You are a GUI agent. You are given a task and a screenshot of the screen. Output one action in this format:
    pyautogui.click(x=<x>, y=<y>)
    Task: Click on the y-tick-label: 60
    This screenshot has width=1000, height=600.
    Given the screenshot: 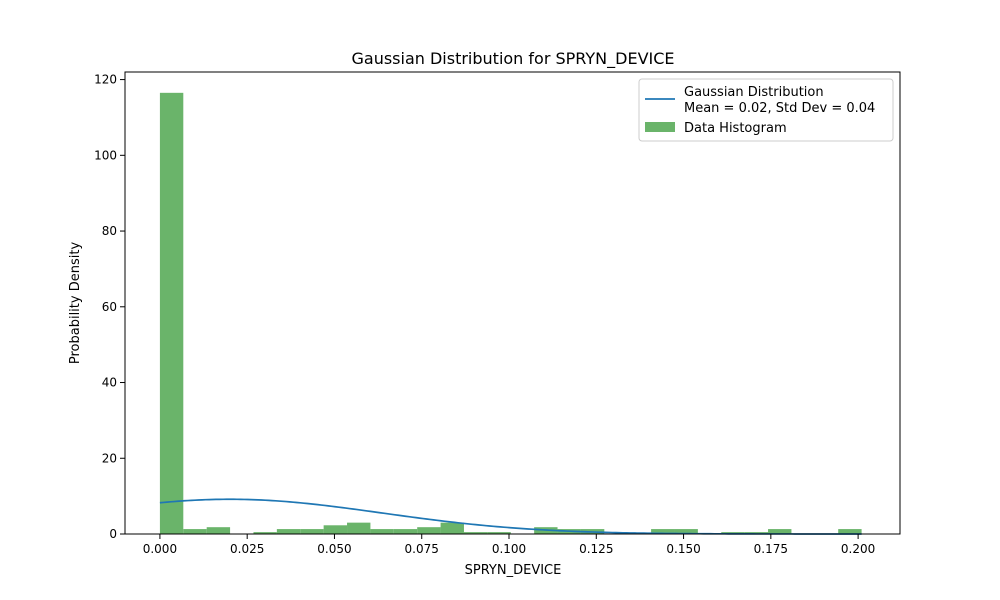 What is the action you would take?
    pyautogui.click(x=109, y=307)
    